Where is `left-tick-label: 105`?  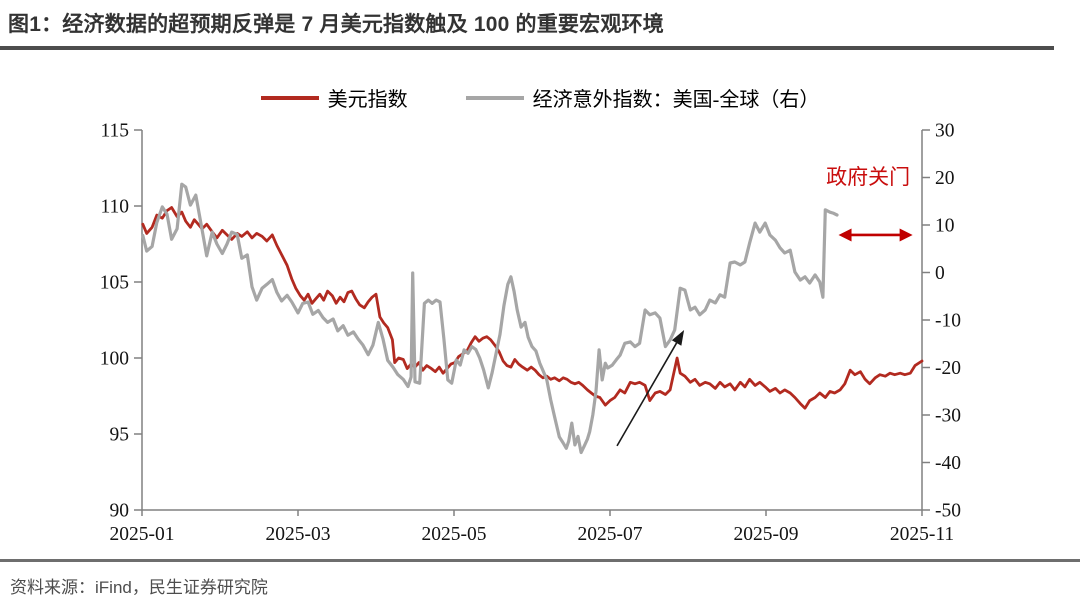 left-tick-label: 105 is located at coordinates (114, 283).